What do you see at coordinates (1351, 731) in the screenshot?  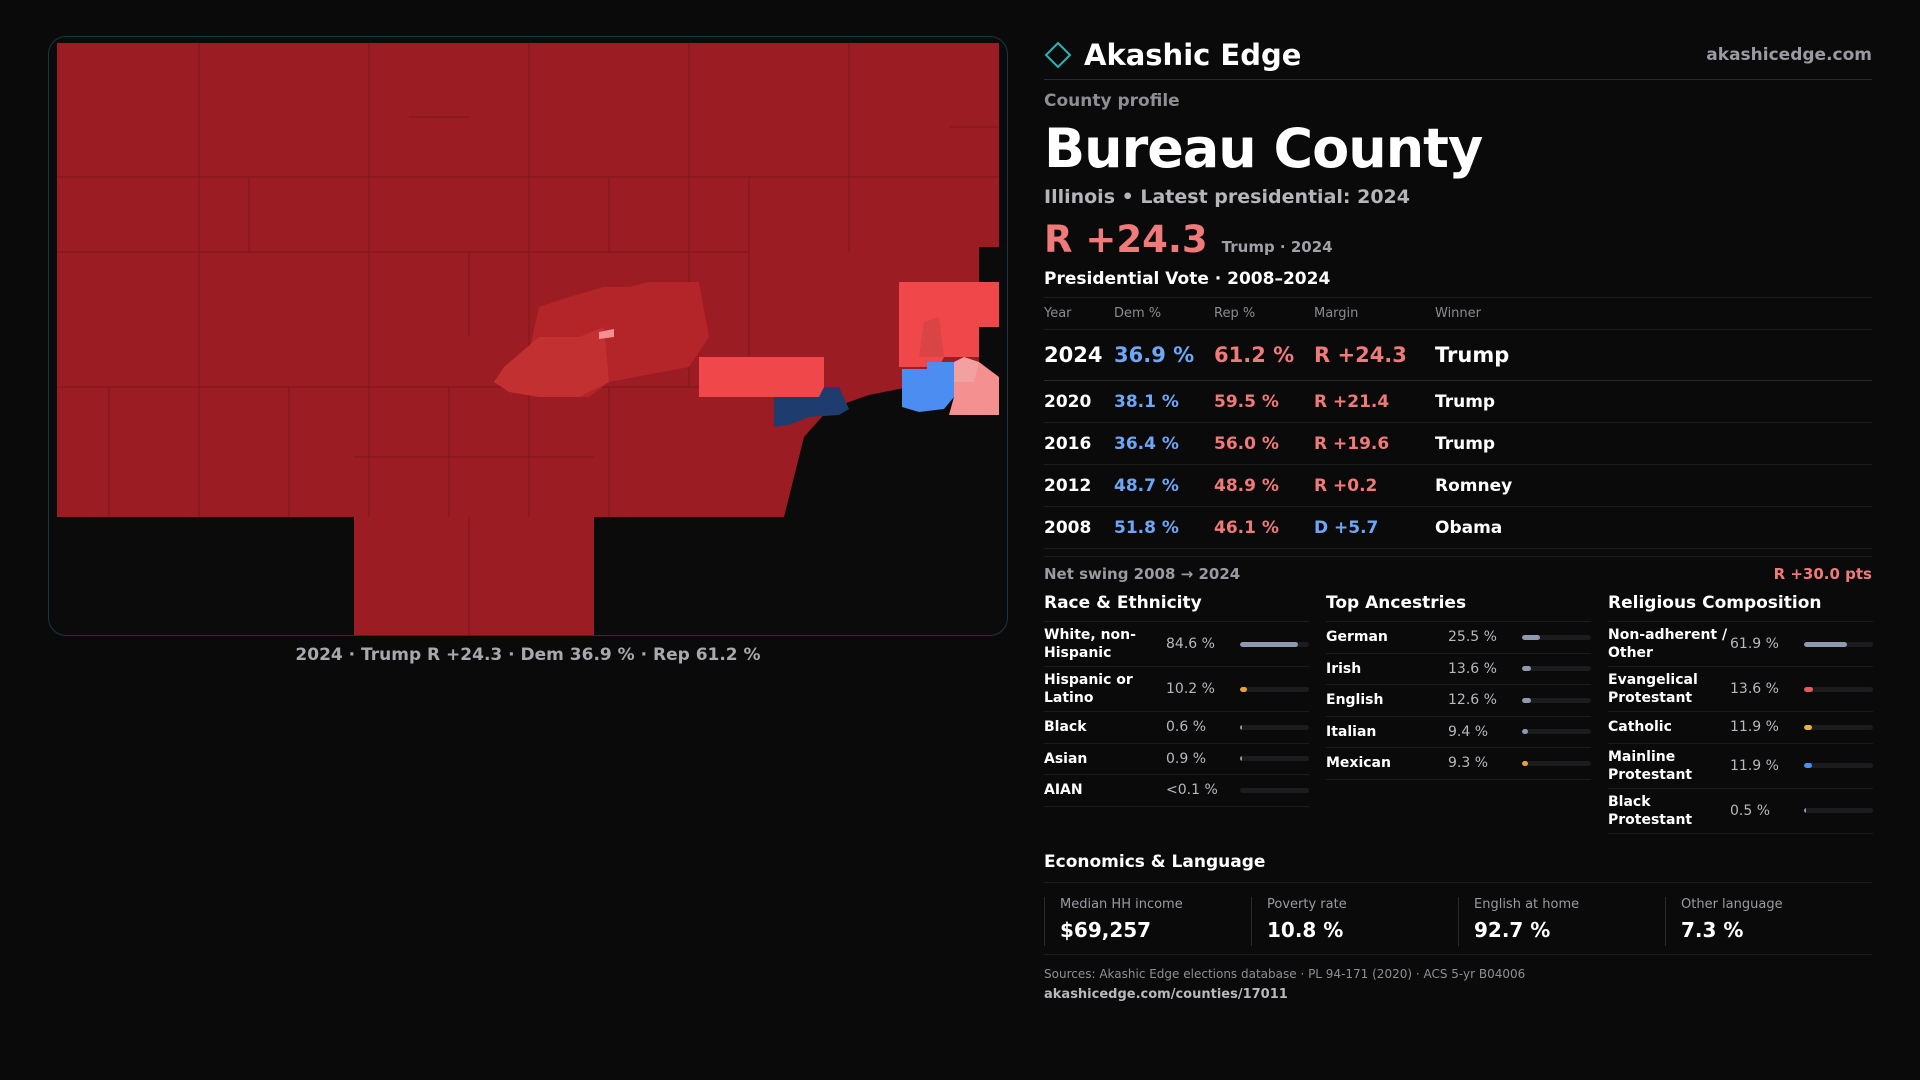 I see `item-label: Italian` at bounding box center [1351, 731].